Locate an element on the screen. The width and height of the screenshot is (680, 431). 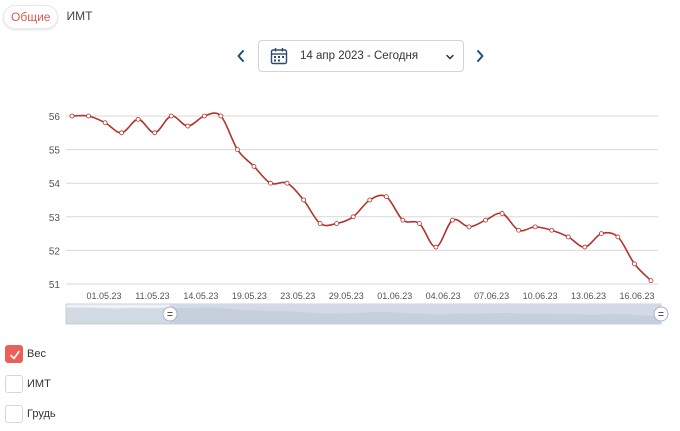
range-navigator is located at coordinates (367, 314).